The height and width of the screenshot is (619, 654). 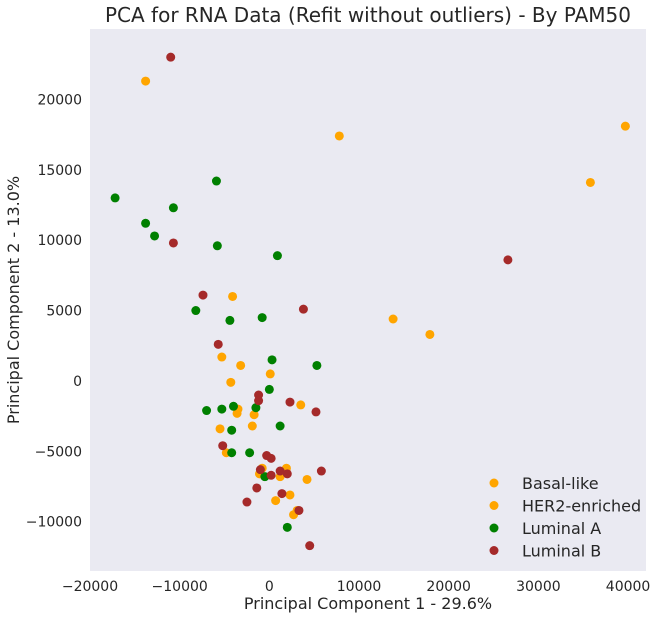 I want to click on x-tick-label: 20000, so click(x=448, y=587).